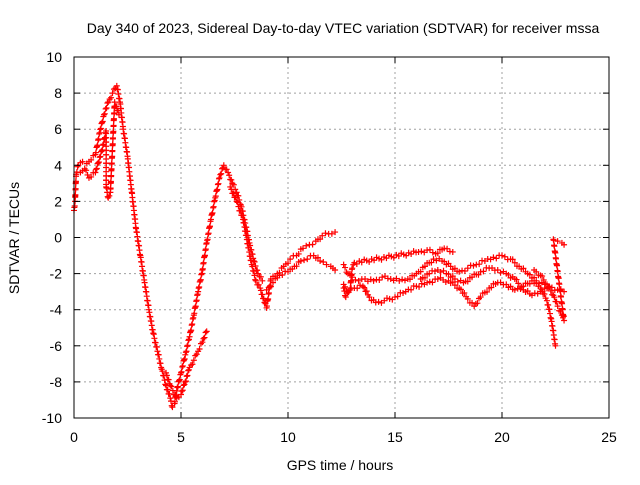  Describe the element at coordinates (54, 57) in the screenshot. I see `y-tick-label: 10` at that location.